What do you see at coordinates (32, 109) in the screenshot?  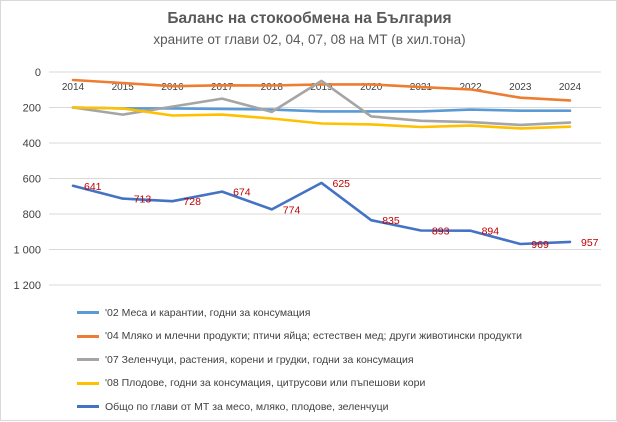 I see `y-tick-label: 200` at bounding box center [32, 109].